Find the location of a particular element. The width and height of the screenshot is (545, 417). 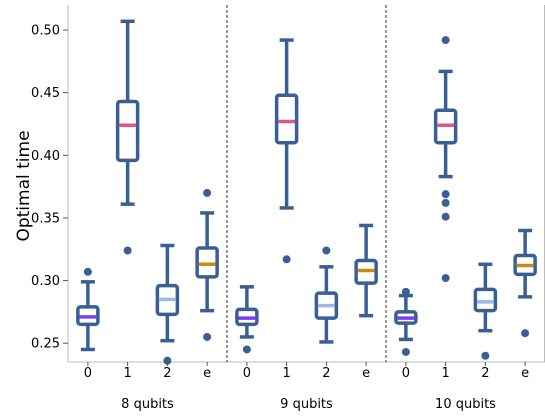

y-tick-label: 0.25 is located at coordinates (45, 344).